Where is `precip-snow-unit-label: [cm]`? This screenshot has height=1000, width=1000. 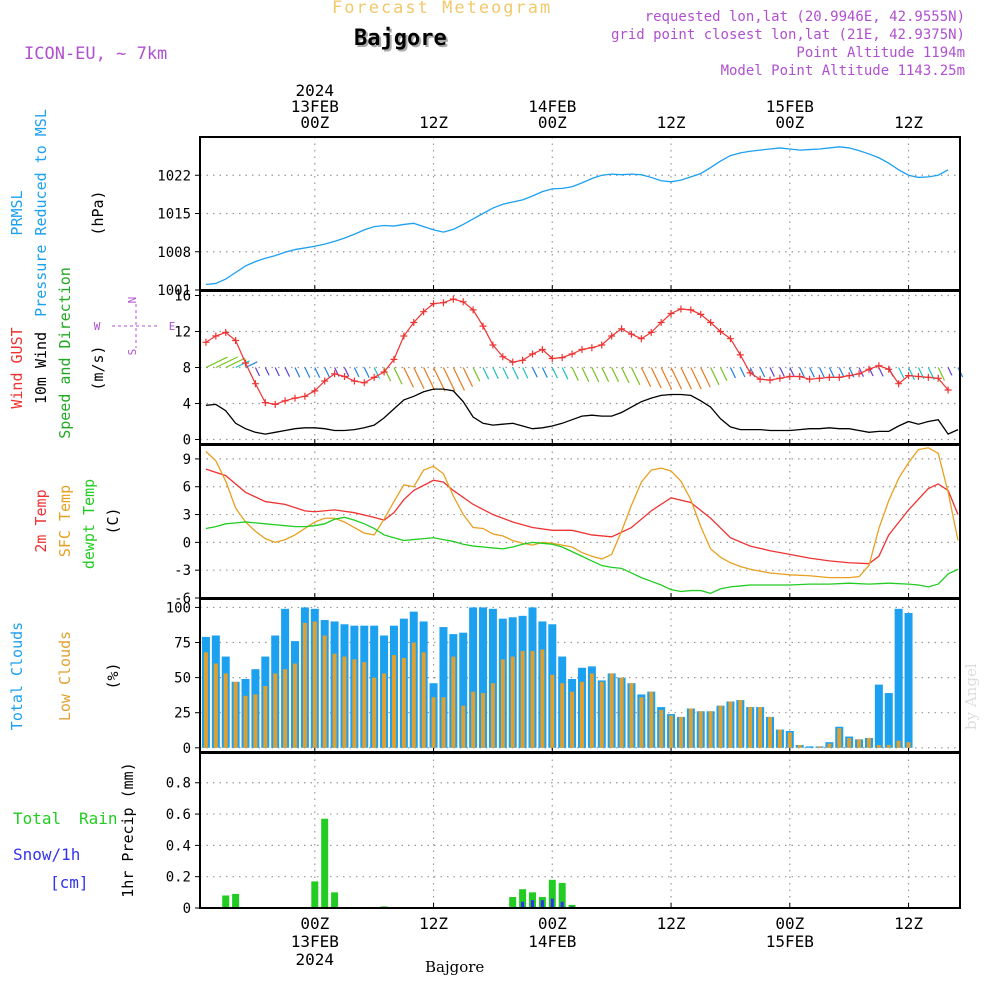 precip-snow-unit-label: [cm] is located at coordinates (69, 882).